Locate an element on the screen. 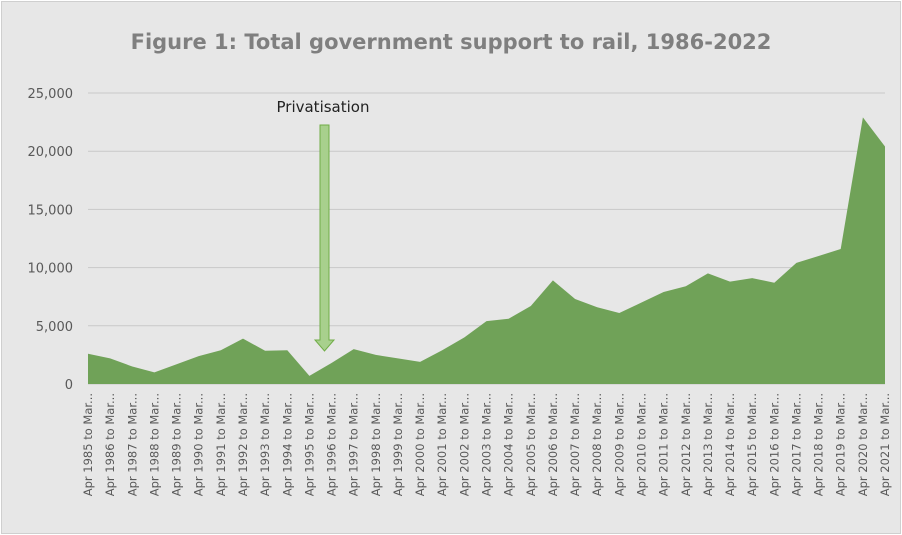 This screenshot has height=535, width=902. annotation-label: Privatisation is located at coordinates (323, 107).